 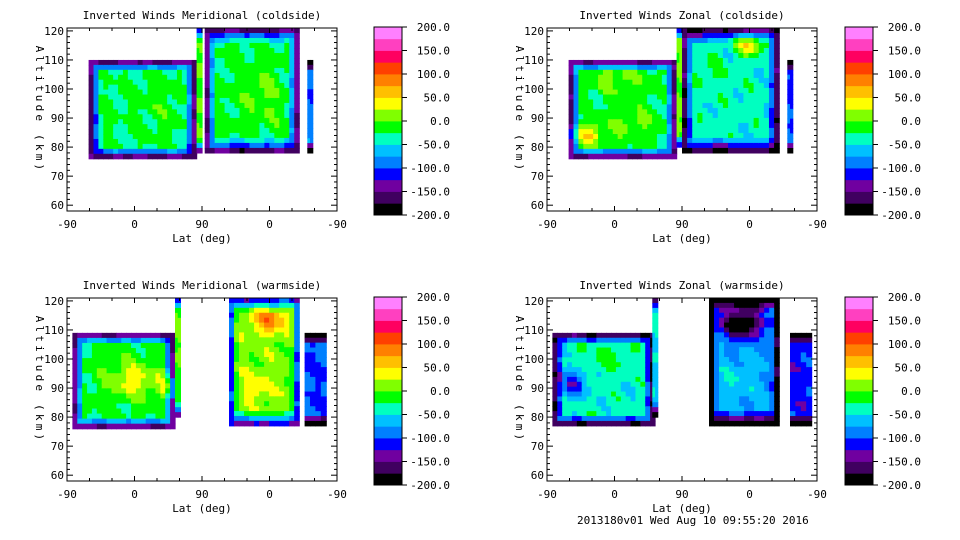 I want to click on x-tick-label: 0, so click(x=269, y=494).